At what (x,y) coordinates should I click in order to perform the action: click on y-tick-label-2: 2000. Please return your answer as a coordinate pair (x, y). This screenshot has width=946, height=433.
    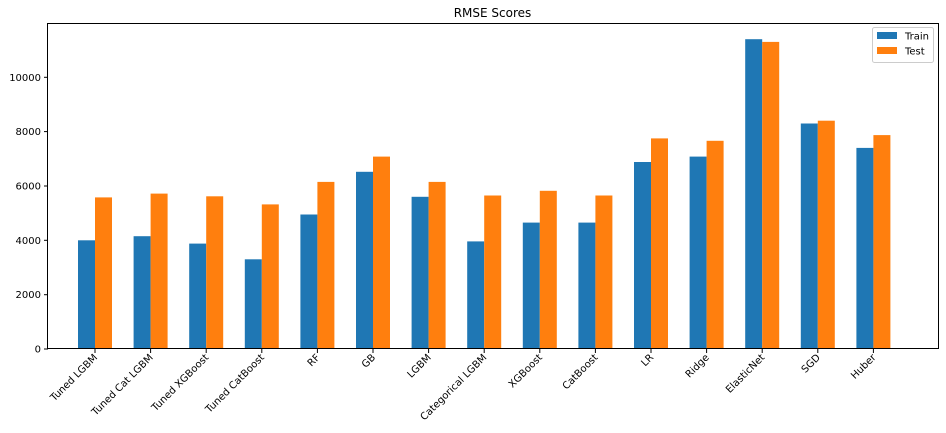
    Looking at the image, I should click on (28, 295).